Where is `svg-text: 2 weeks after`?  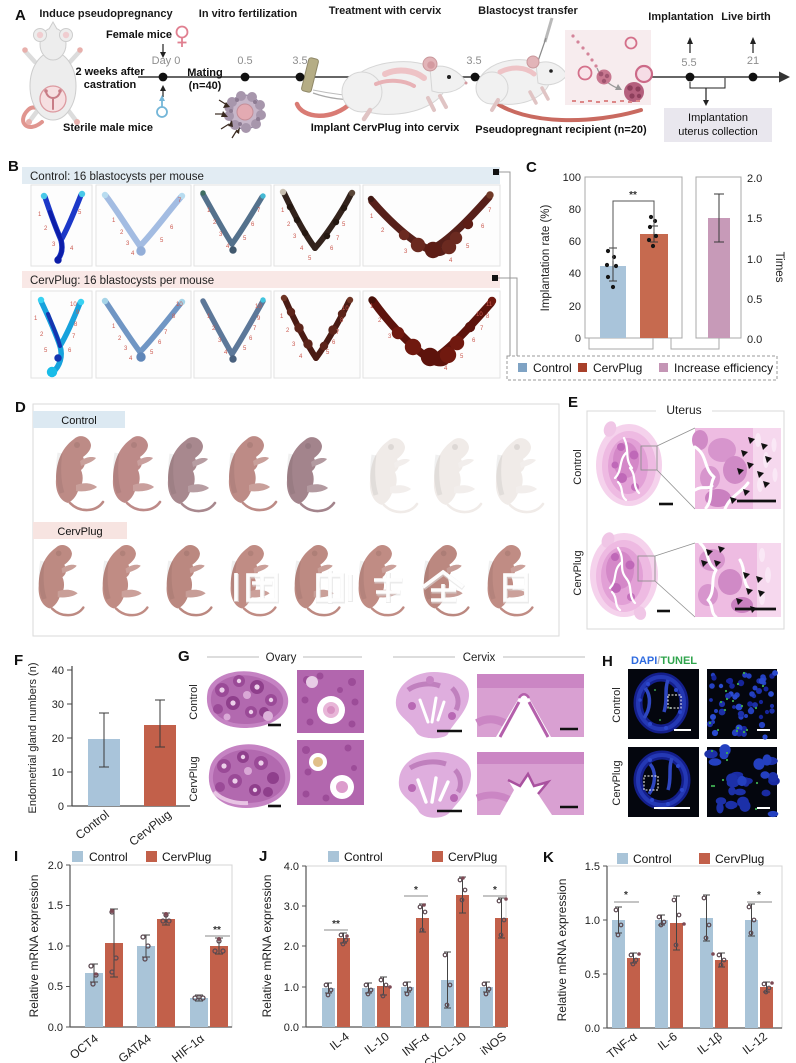 svg-text: 2 weeks after is located at coordinates (110, 72).